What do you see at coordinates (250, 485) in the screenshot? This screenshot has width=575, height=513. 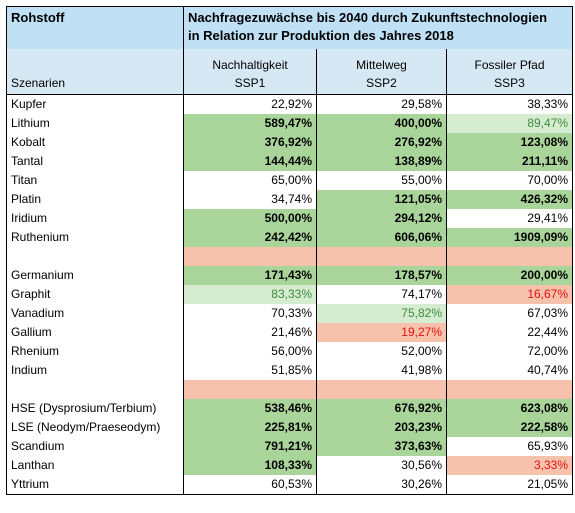 I see `ssp1-value: 60,53%` at bounding box center [250, 485].